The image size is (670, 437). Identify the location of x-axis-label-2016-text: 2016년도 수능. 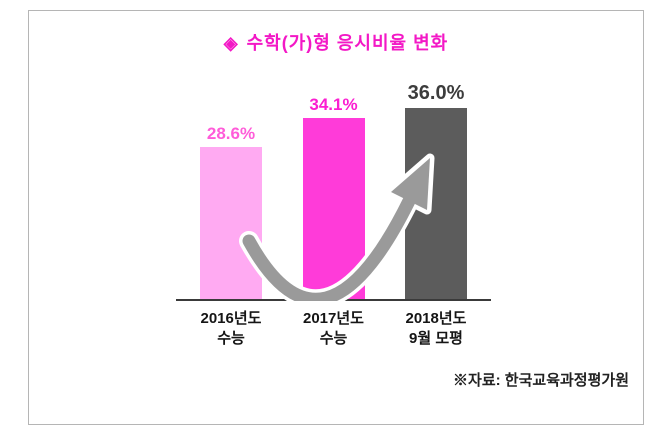
(231, 329).